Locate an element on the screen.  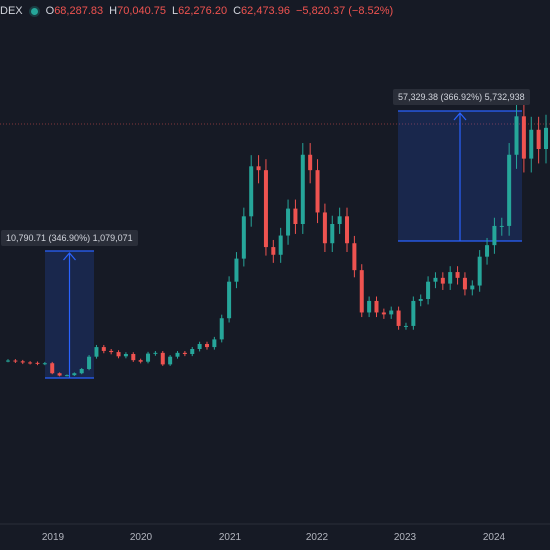
low-key: L is located at coordinates (175, 11).